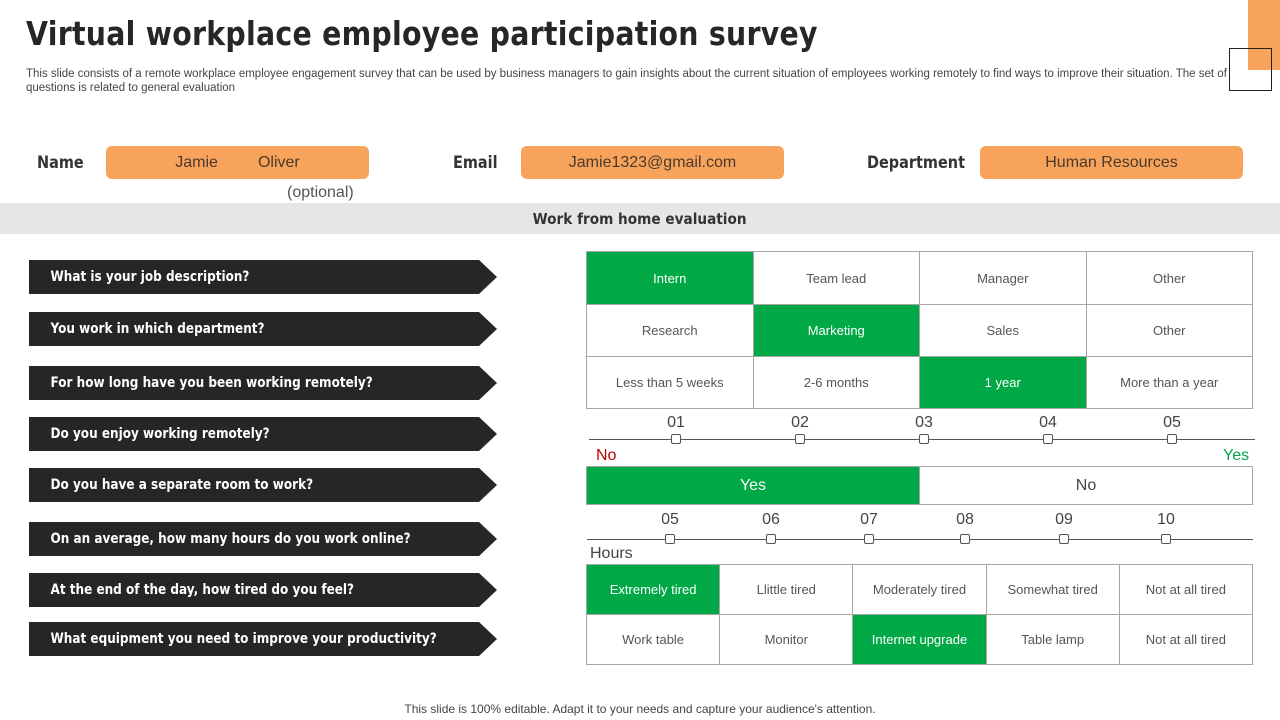 The height and width of the screenshot is (720, 1280). Describe the element at coordinates (676, 422) in the screenshot. I see `enjoy-tick-label: 01` at that location.